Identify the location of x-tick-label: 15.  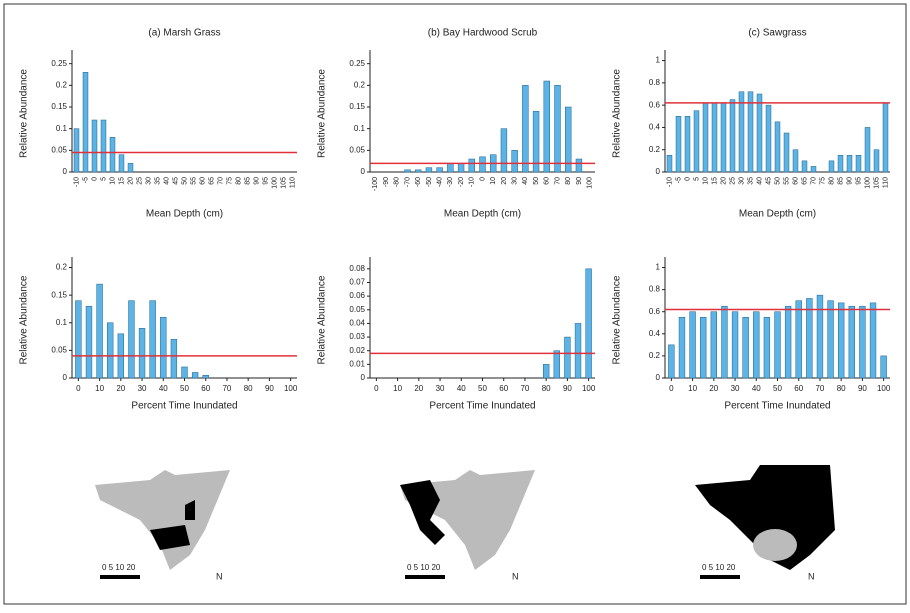
(714, 181).